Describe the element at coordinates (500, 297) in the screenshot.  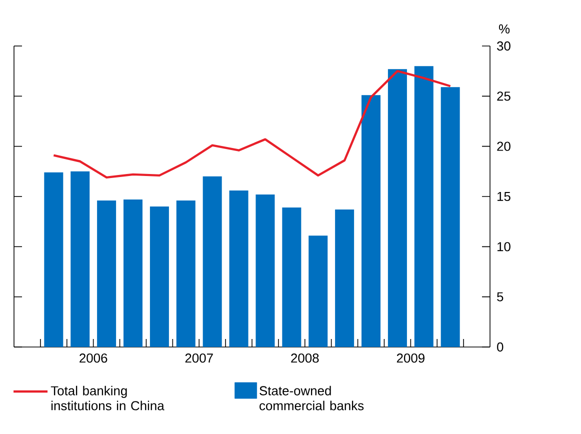
I see `y-tick-label: 5` at that location.